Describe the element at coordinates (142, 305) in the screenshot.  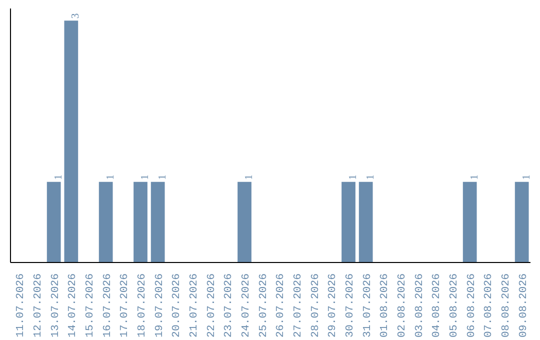
I see `x-tick-label: 18.07.2026` at that location.